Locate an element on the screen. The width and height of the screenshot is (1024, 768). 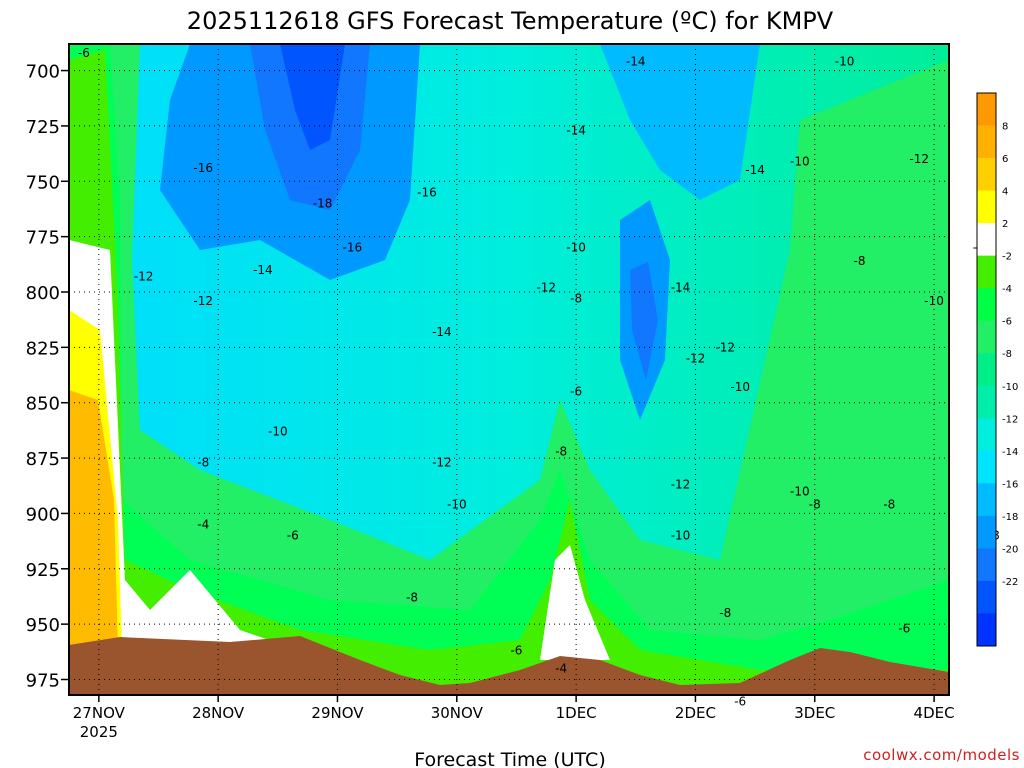
y-tick-label: 775 is located at coordinates (43, 238).